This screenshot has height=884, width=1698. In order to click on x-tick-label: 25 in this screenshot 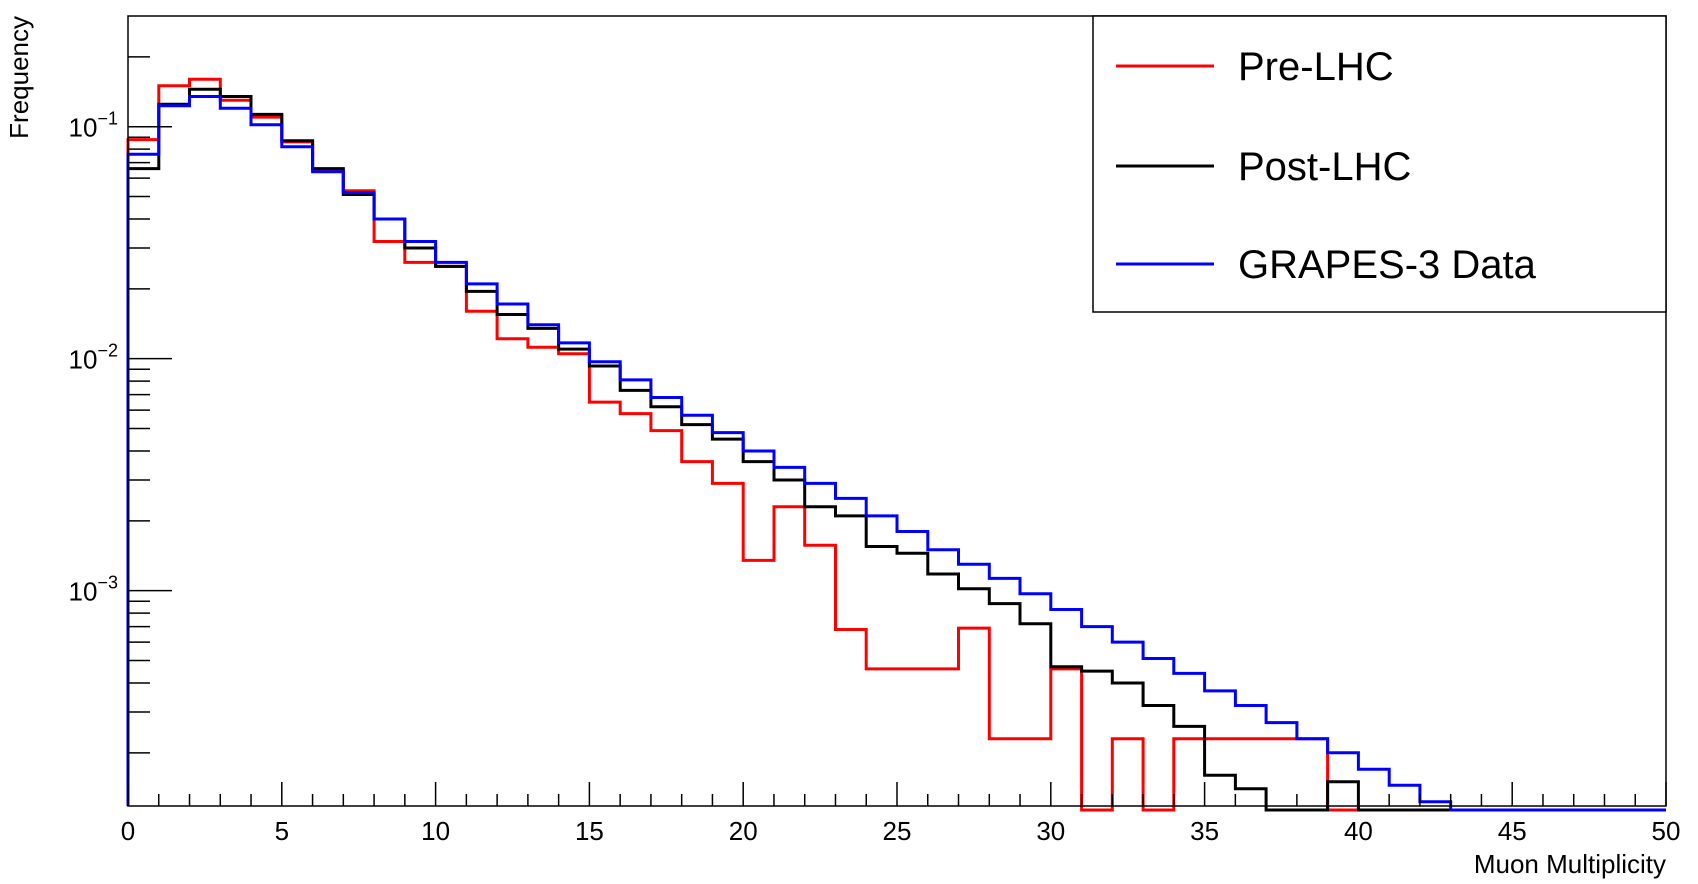, I will do `click(897, 831)`.